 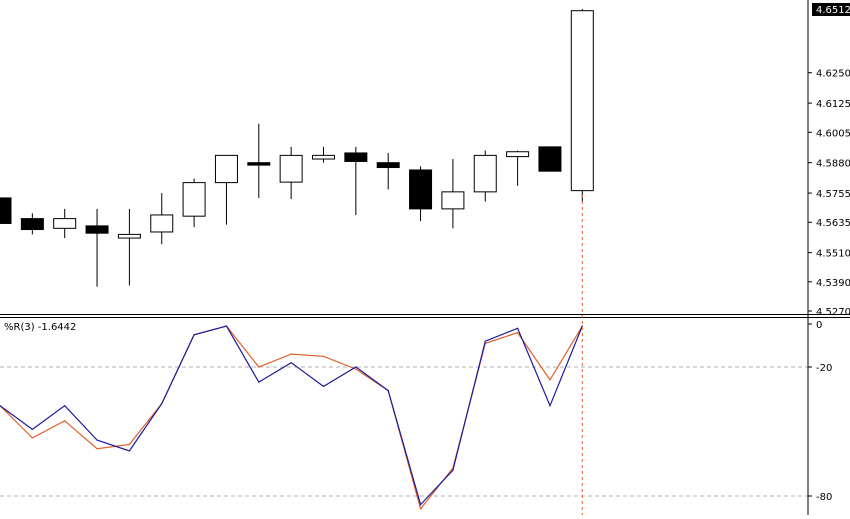 I want to click on price-tick-label: 4.6250, so click(x=833, y=74).